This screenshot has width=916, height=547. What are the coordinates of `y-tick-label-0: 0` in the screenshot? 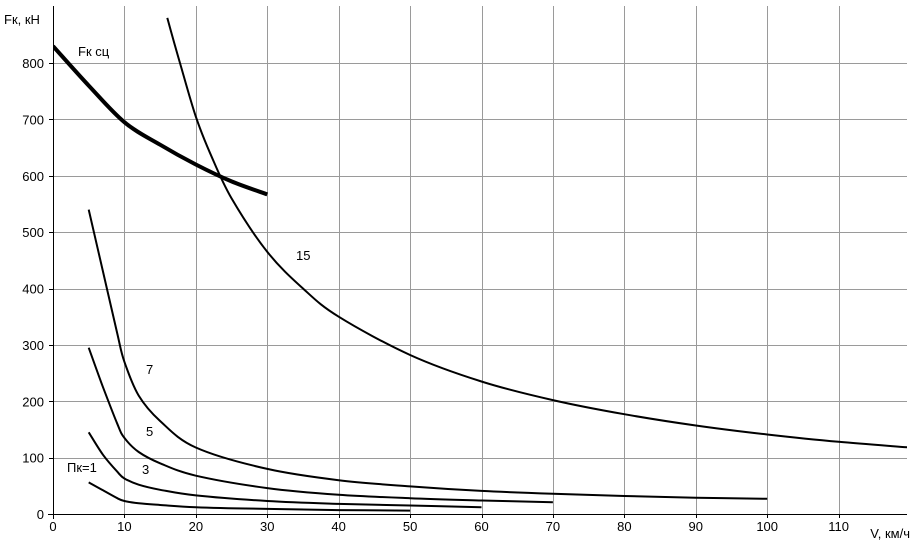 It's located at (40, 514).